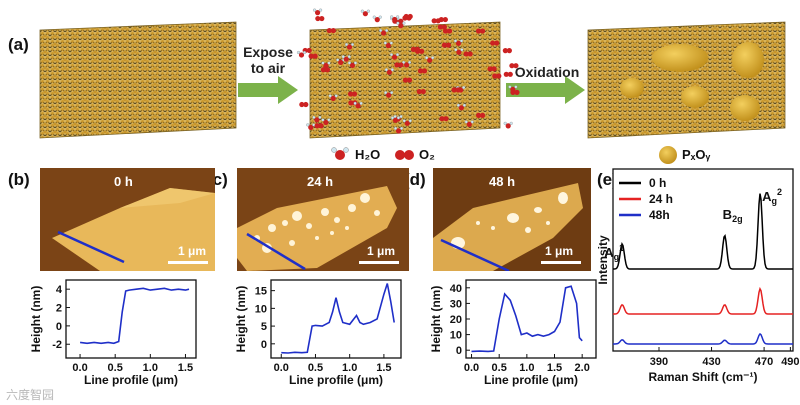 The width and height of the screenshot is (800, 405). I want to click on arrow-expose, so click(268, 90).